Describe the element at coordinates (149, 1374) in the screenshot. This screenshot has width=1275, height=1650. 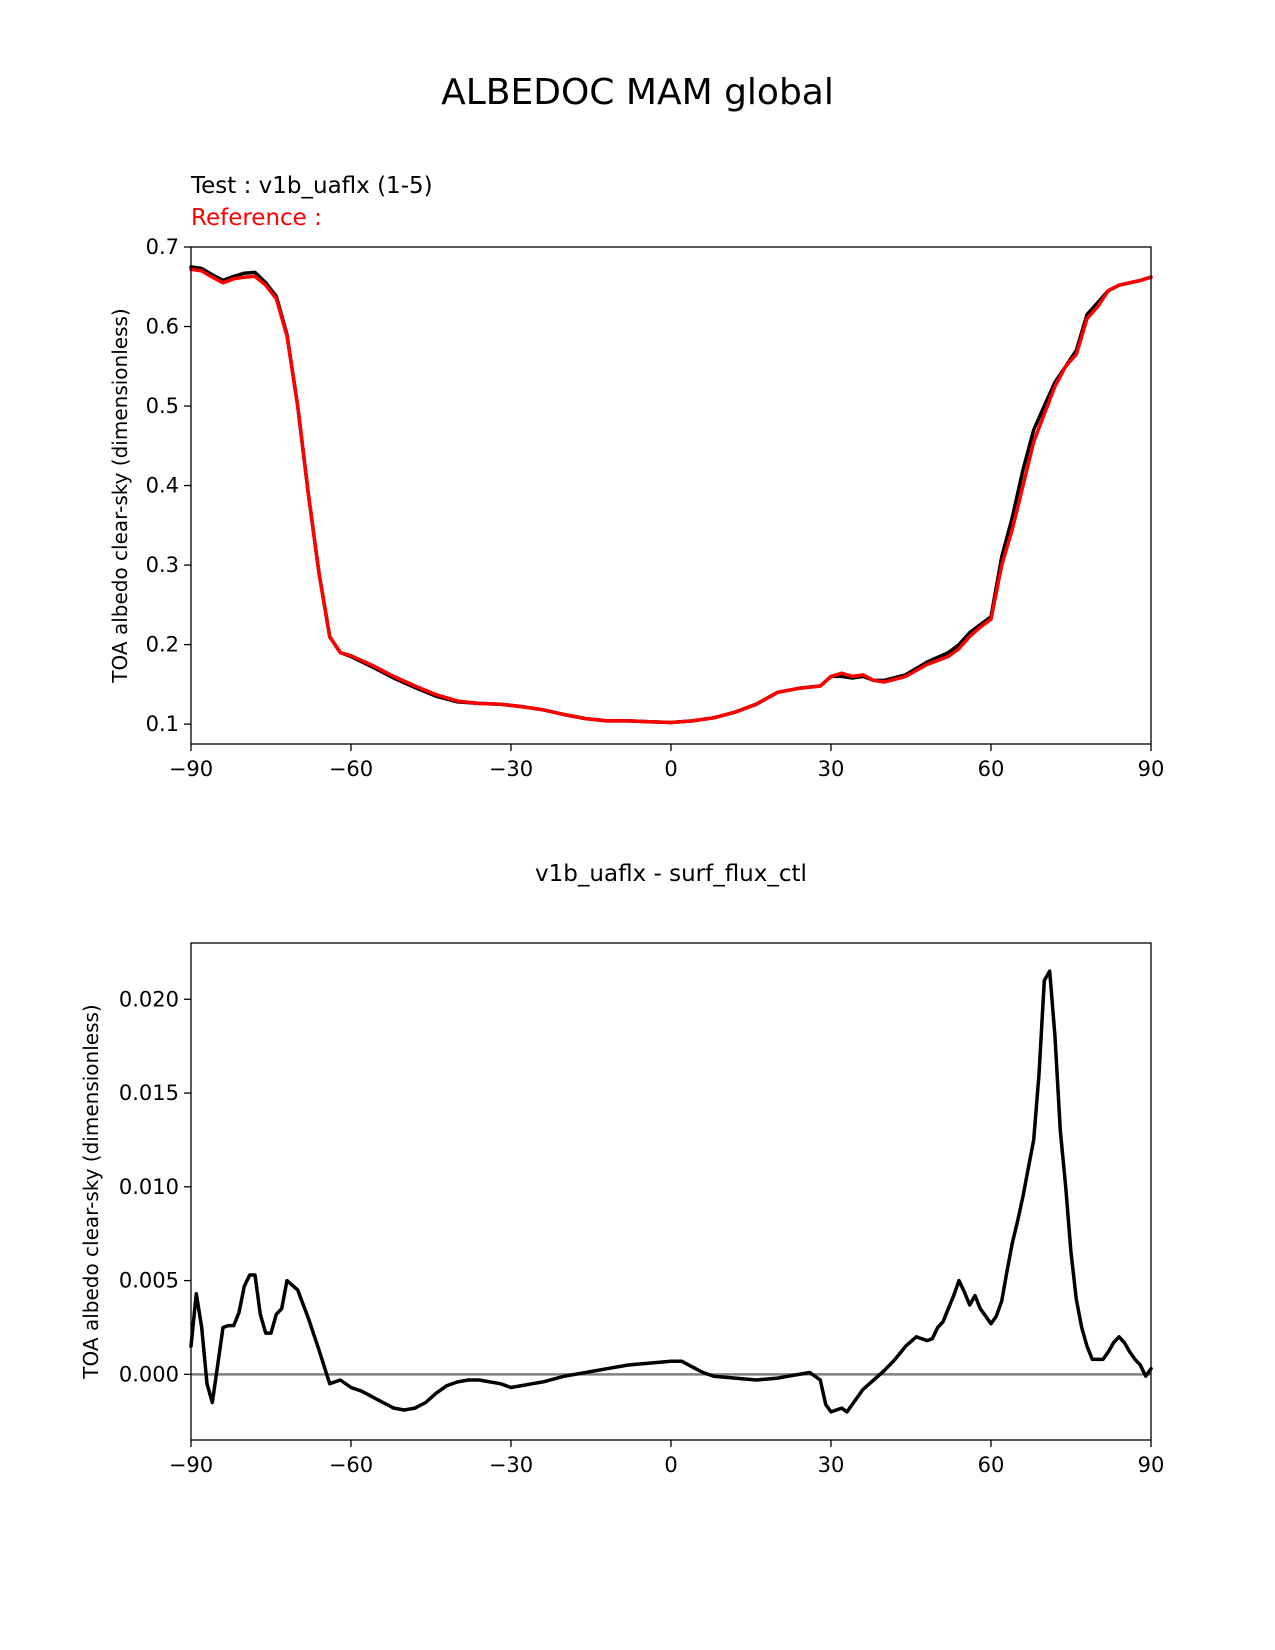
I see `y-tick-label: 0.000` at that location.